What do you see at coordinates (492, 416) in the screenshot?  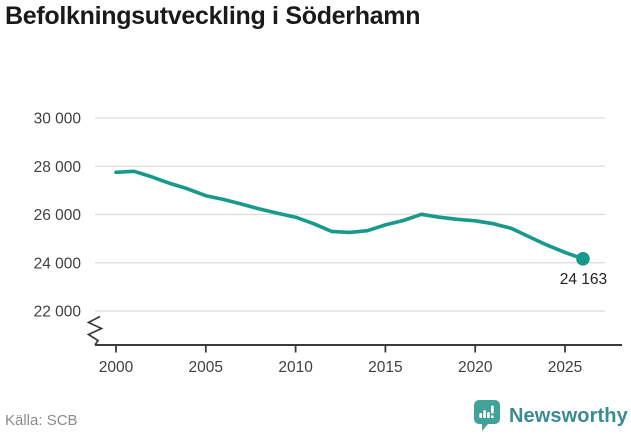 I see `exclamation-dot-icon` at bounding box center [492, 416].